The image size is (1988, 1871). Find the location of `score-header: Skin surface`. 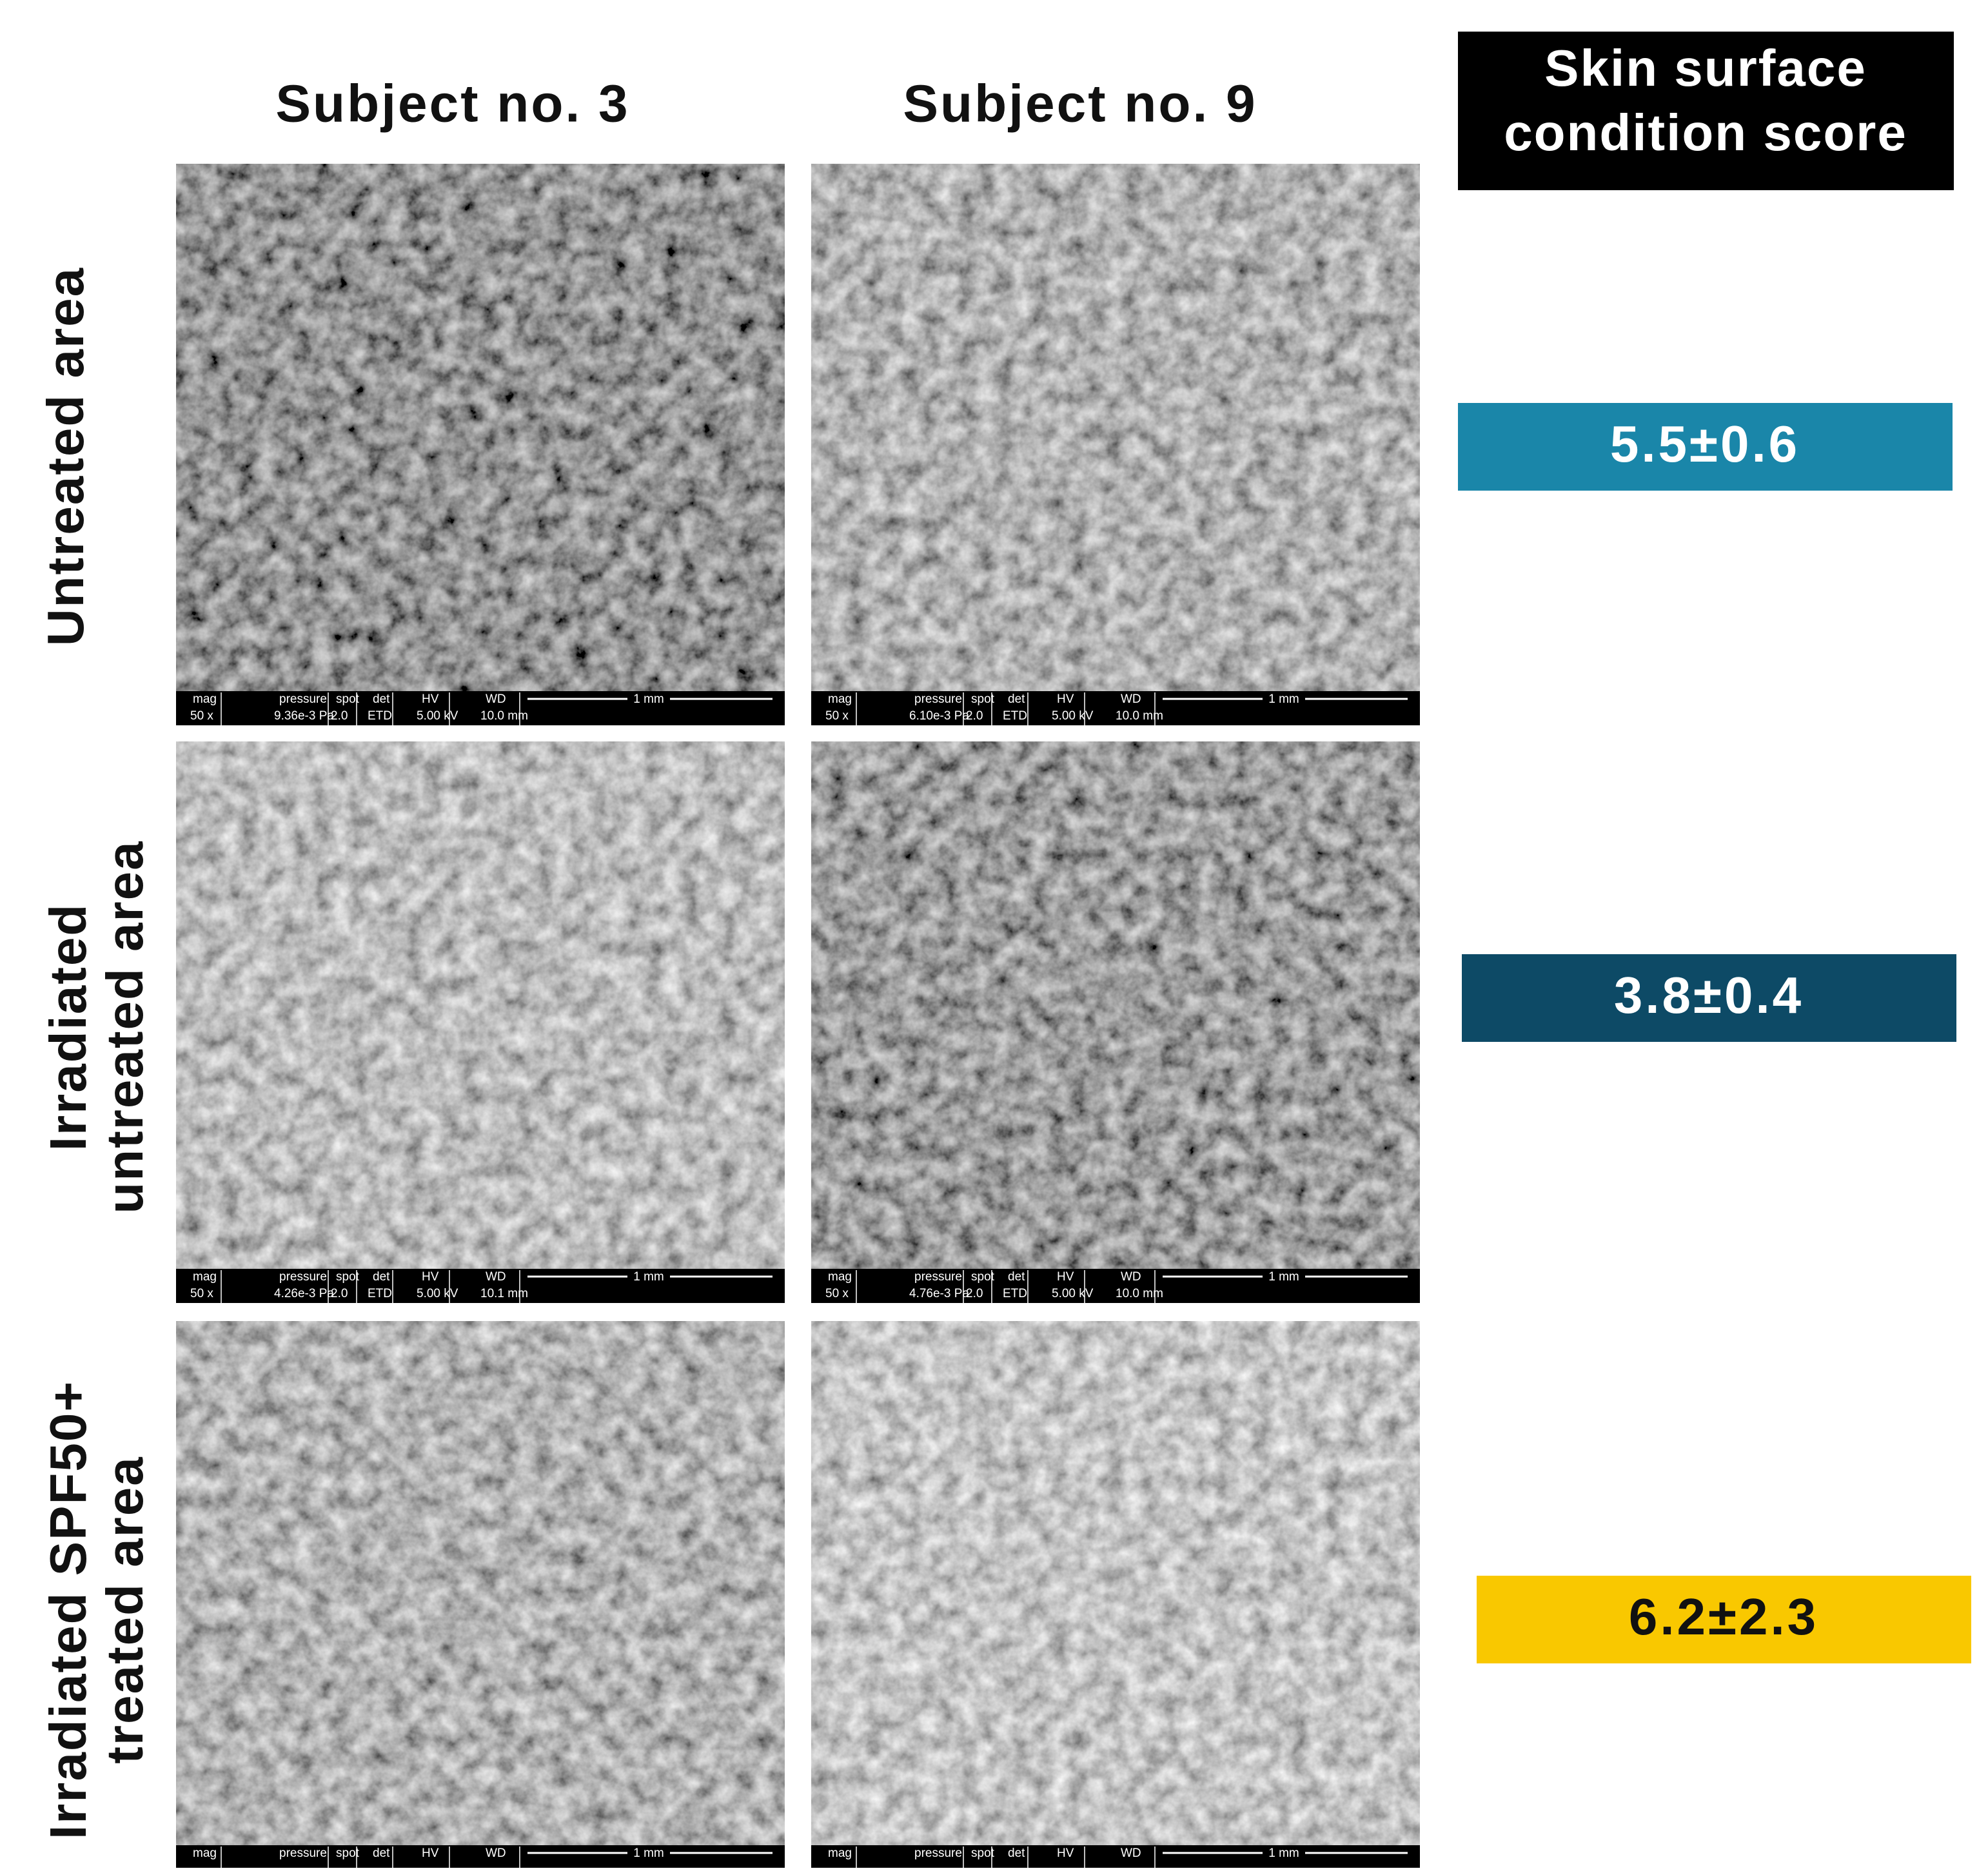

score-header: Skin surface is located at coordinates (1705, 68).